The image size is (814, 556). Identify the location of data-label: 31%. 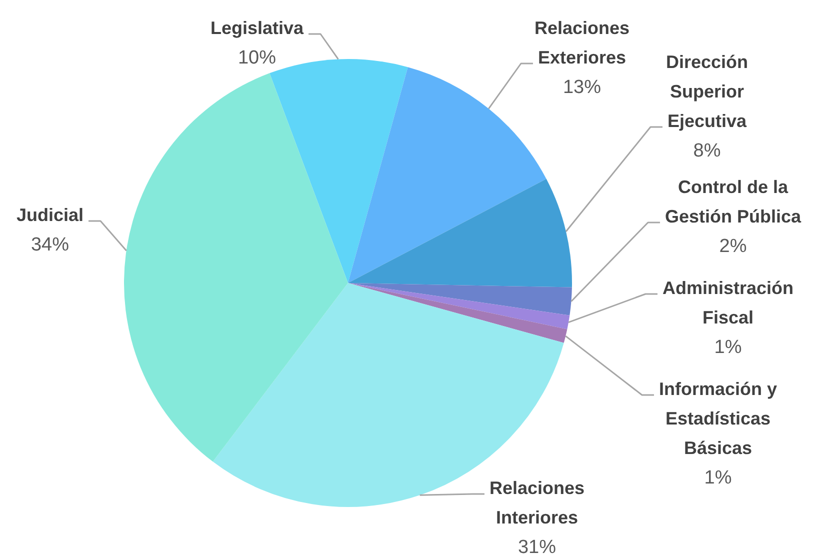
(537, 546).